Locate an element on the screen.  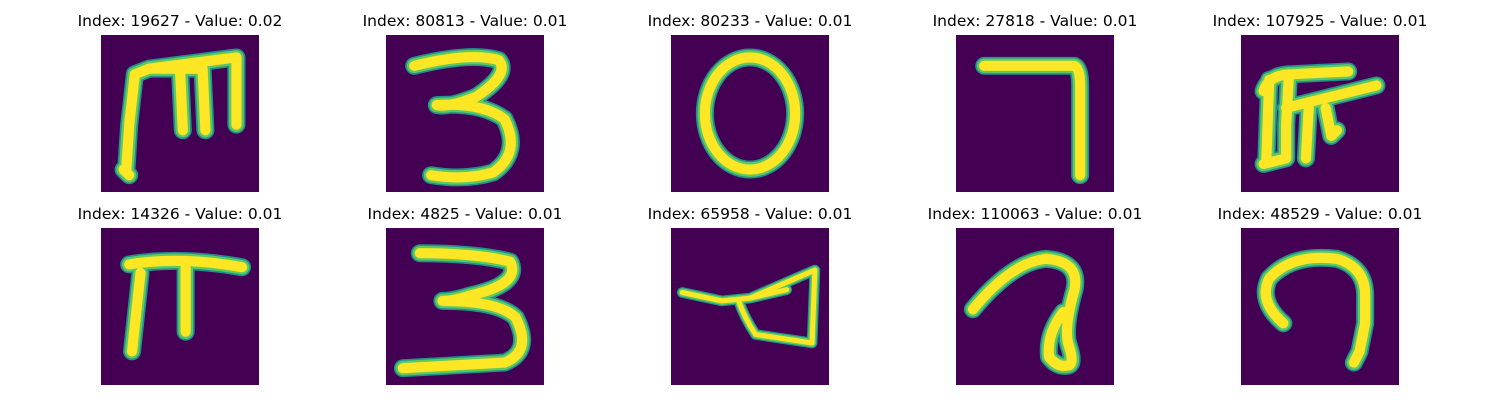
panel-title: Index: 80233 - Value: 0.01 is located at coordinates (750, 21).